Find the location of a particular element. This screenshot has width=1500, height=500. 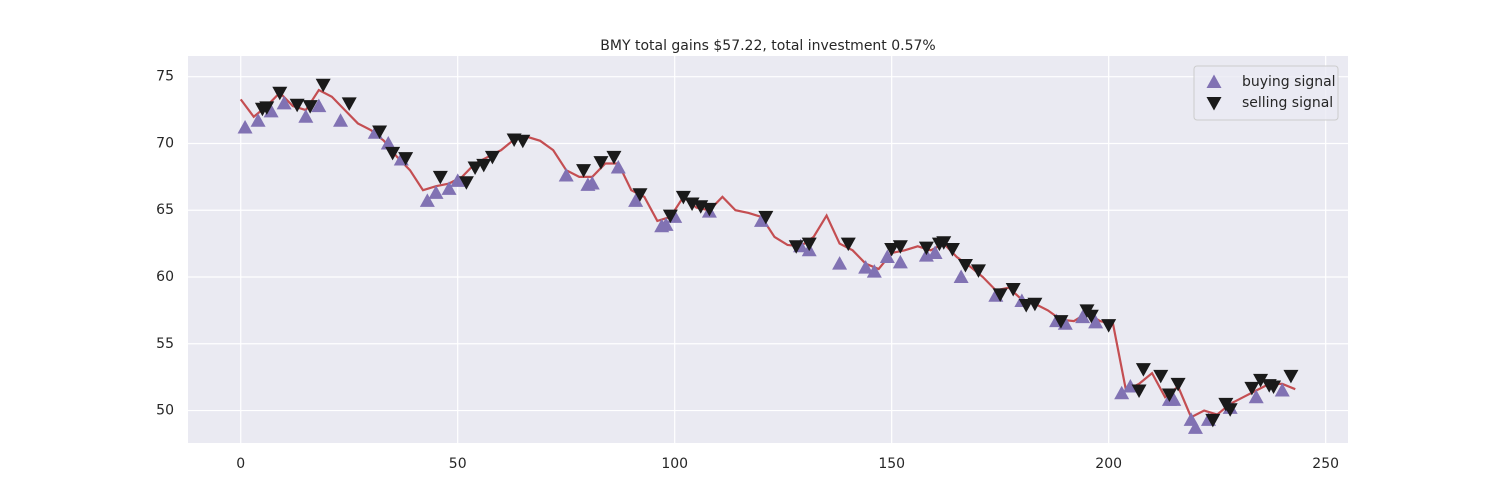

x-tick-label: 100 is located at coordinates (674, 464).